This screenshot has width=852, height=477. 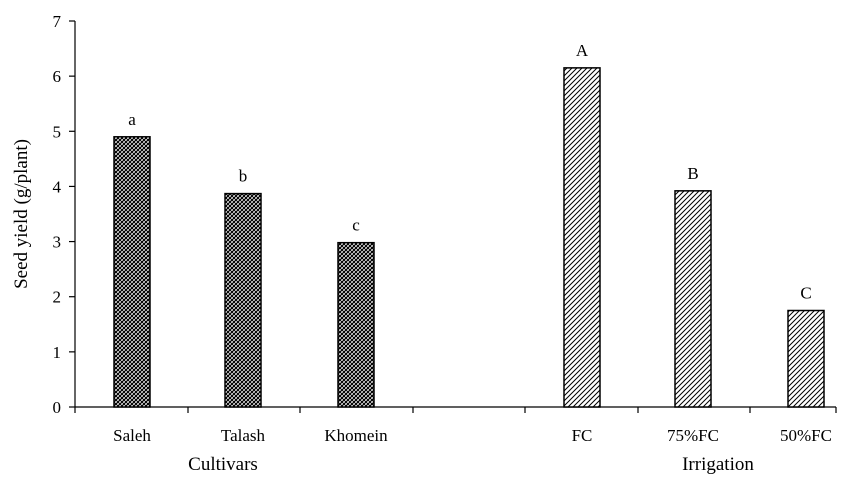 I want to click on x-ticks, so click(x=455, y=410).